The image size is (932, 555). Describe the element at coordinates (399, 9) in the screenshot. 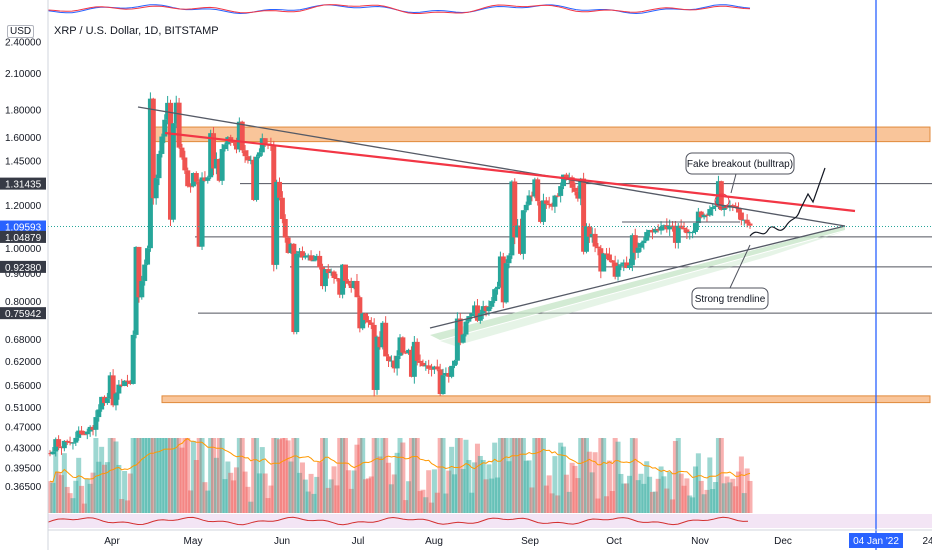

I see `top-indicator-signal` at that location.